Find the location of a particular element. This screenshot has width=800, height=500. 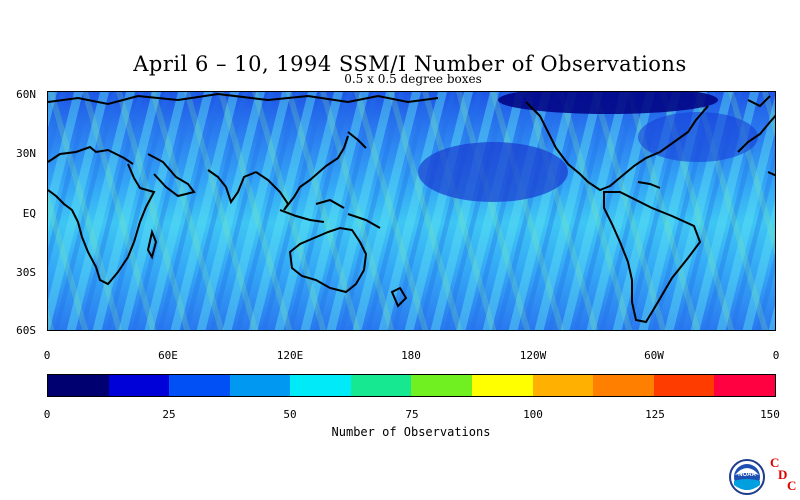

lon-label-120e: 120E is located at coordinates (290, 355).